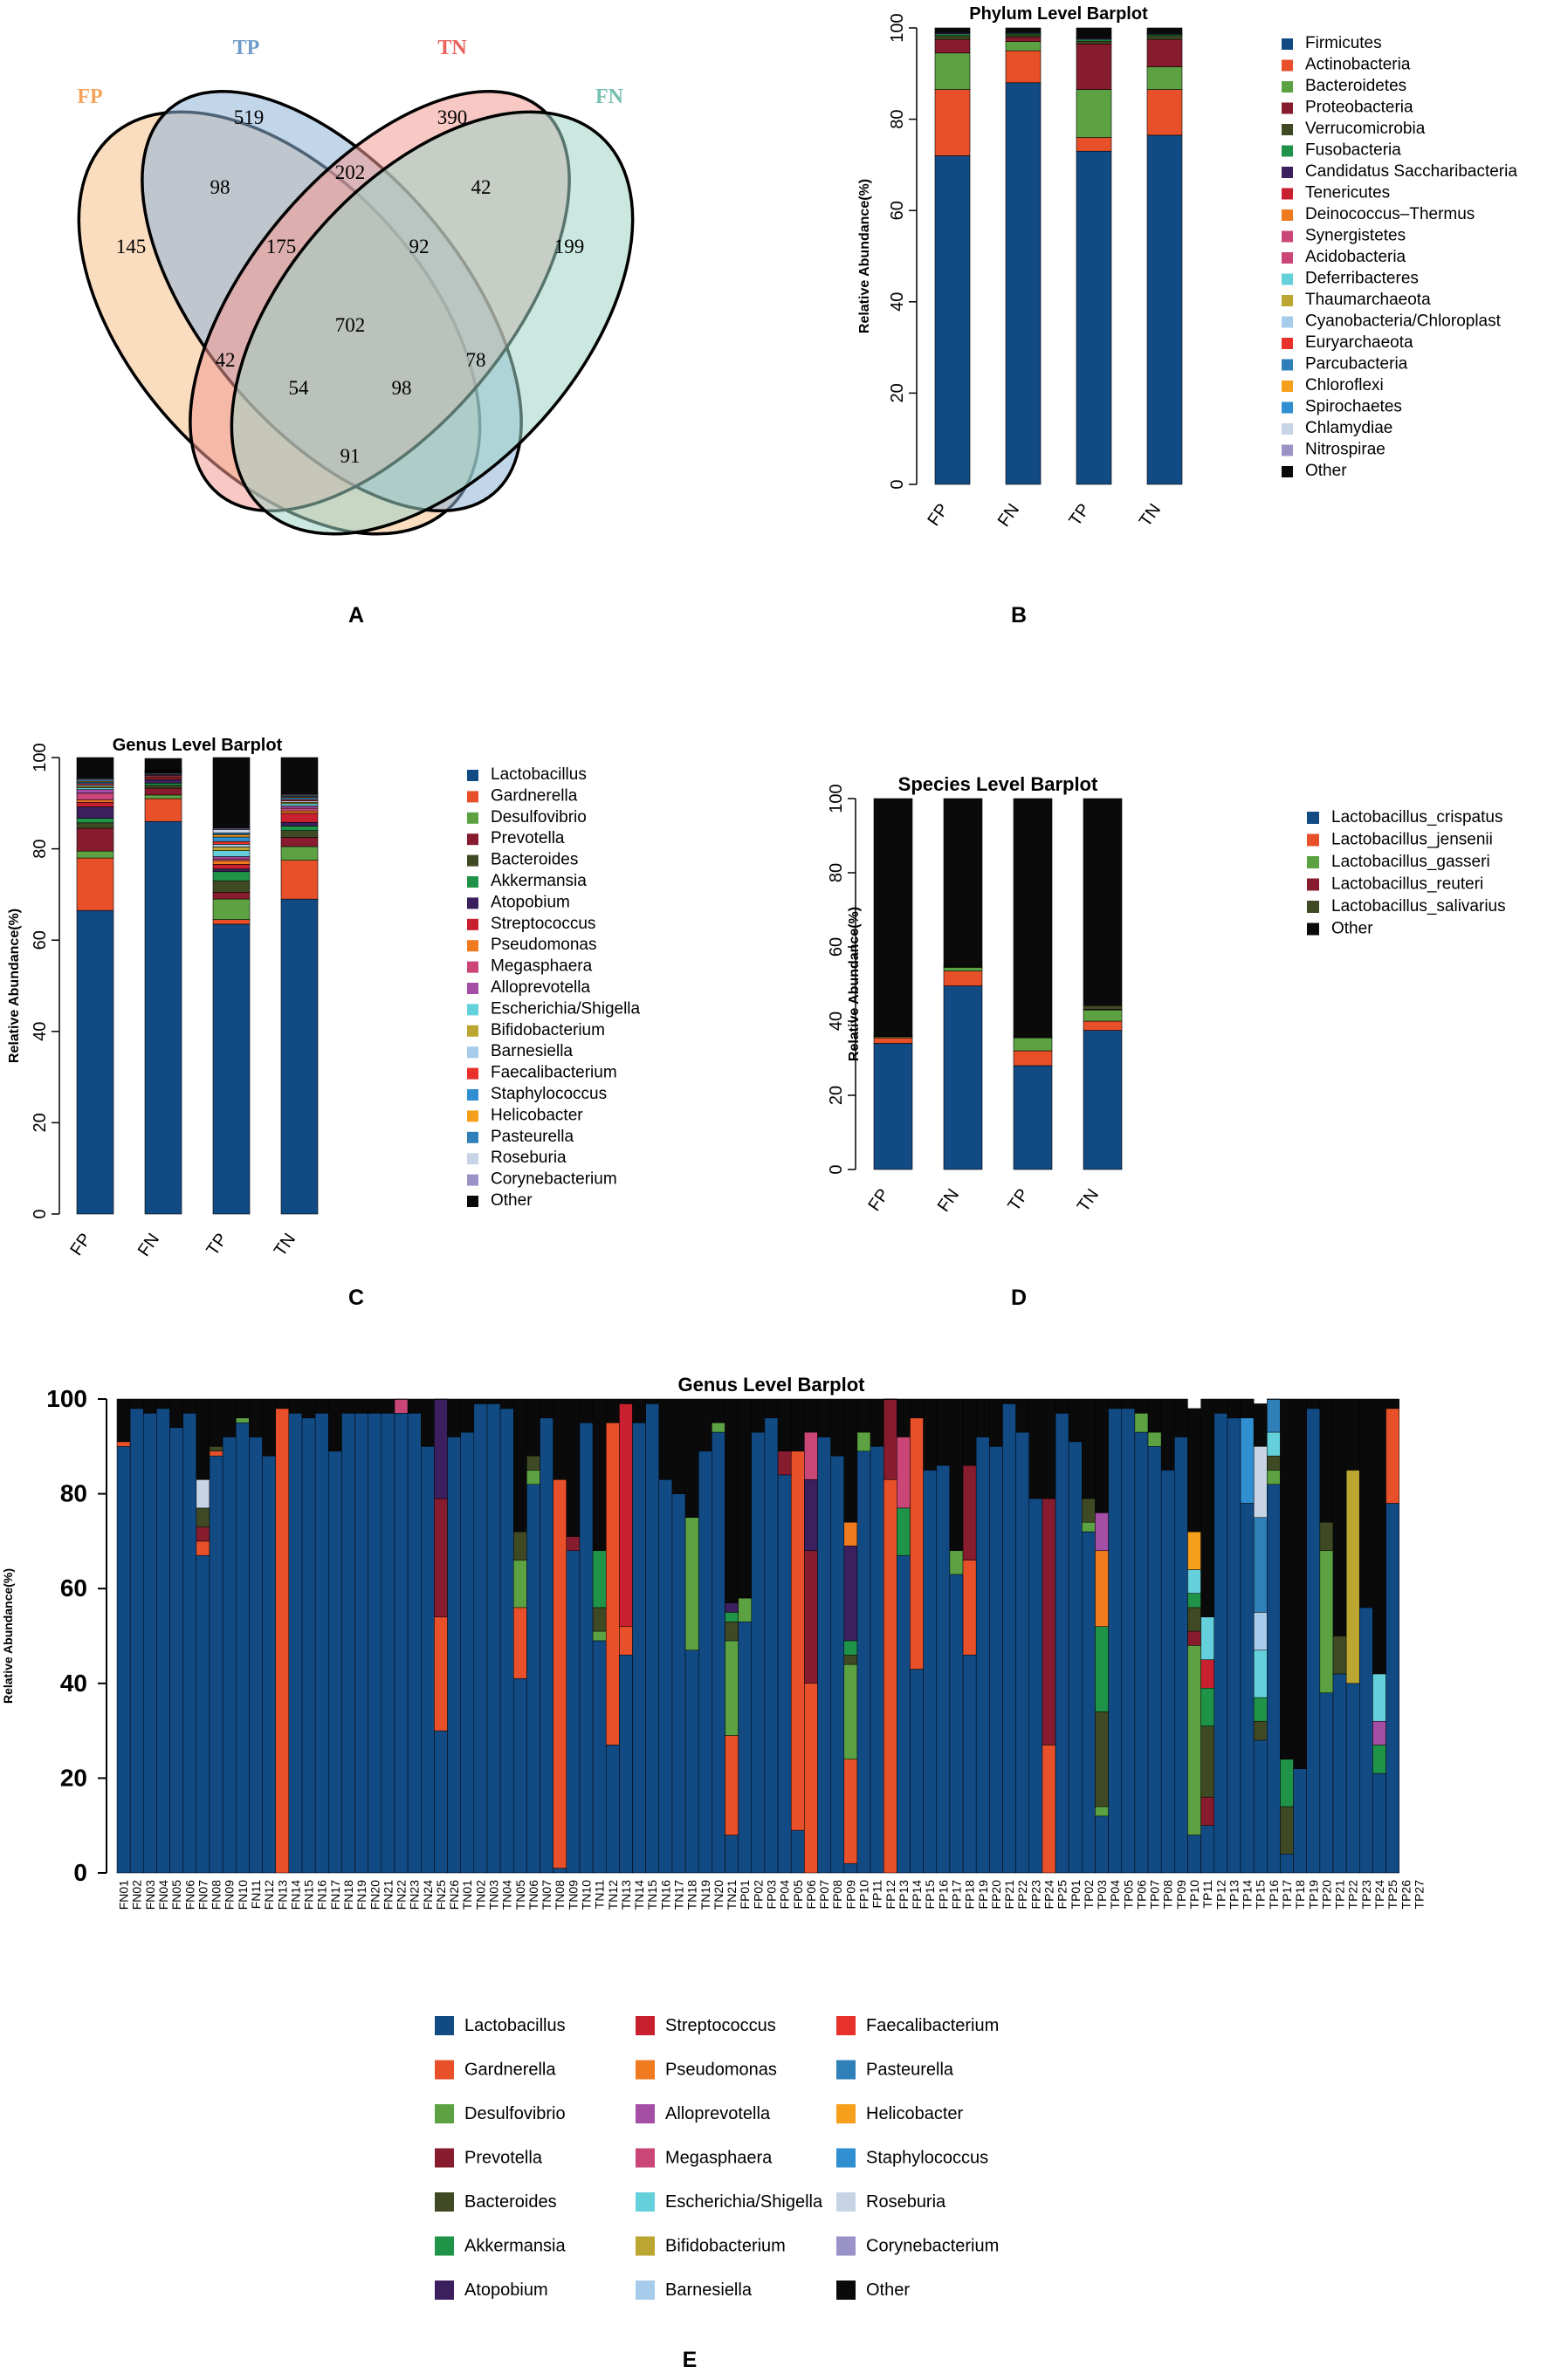 The width and height of the screenshot is (1547, 2380). What do you see at coordinates (510, 2202) in the screenshot?
I see `legend-label: Bacteroides` at bounding box center [510, 2202].